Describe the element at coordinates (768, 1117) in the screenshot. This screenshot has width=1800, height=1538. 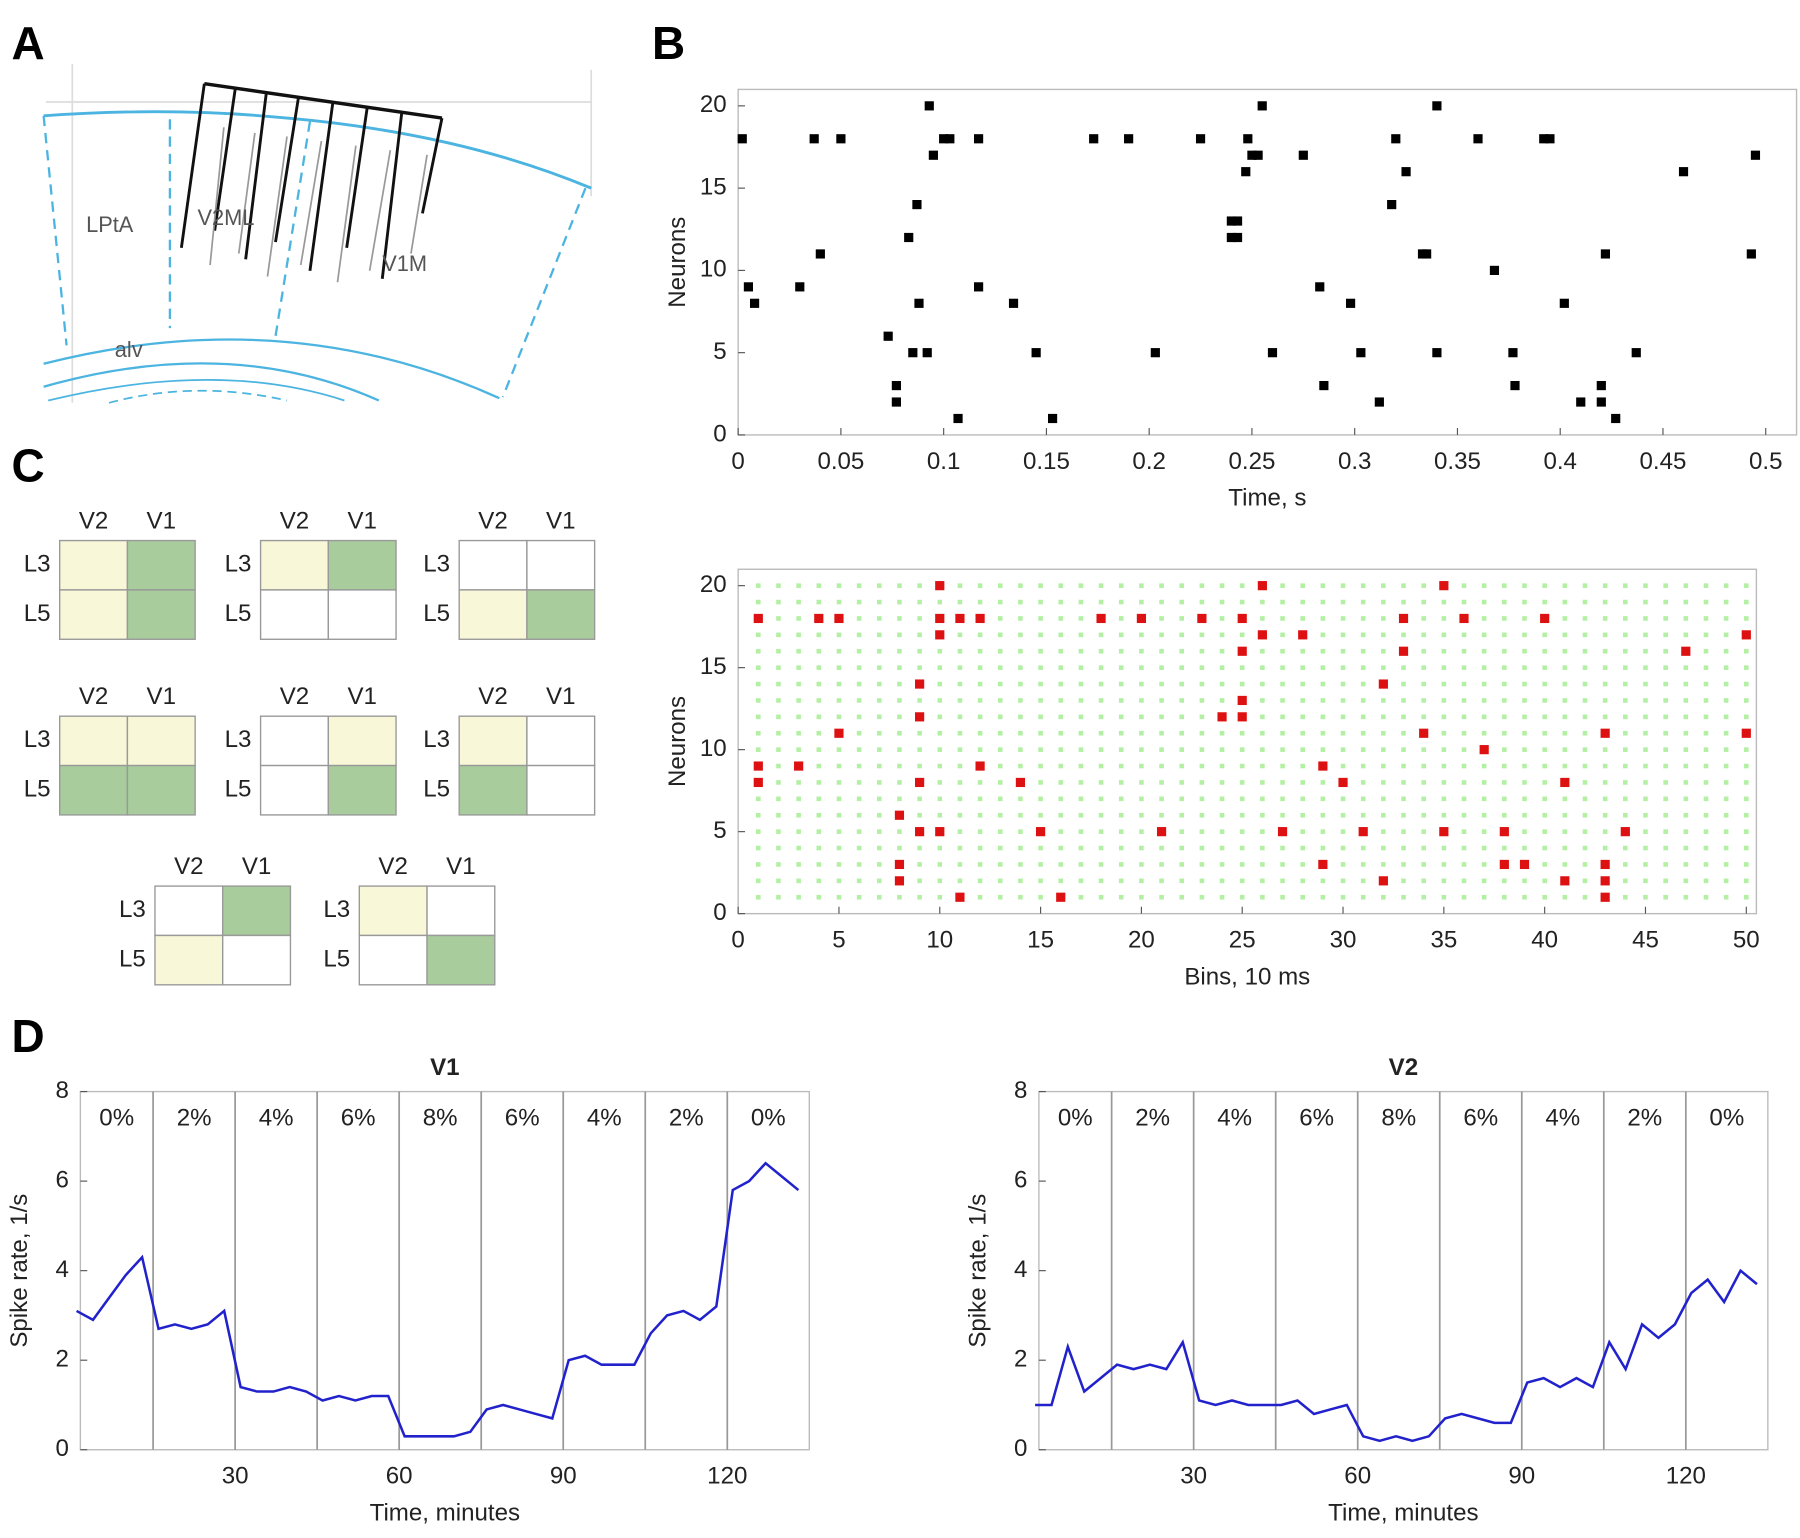
I see `phase-label: 0%` at that location.